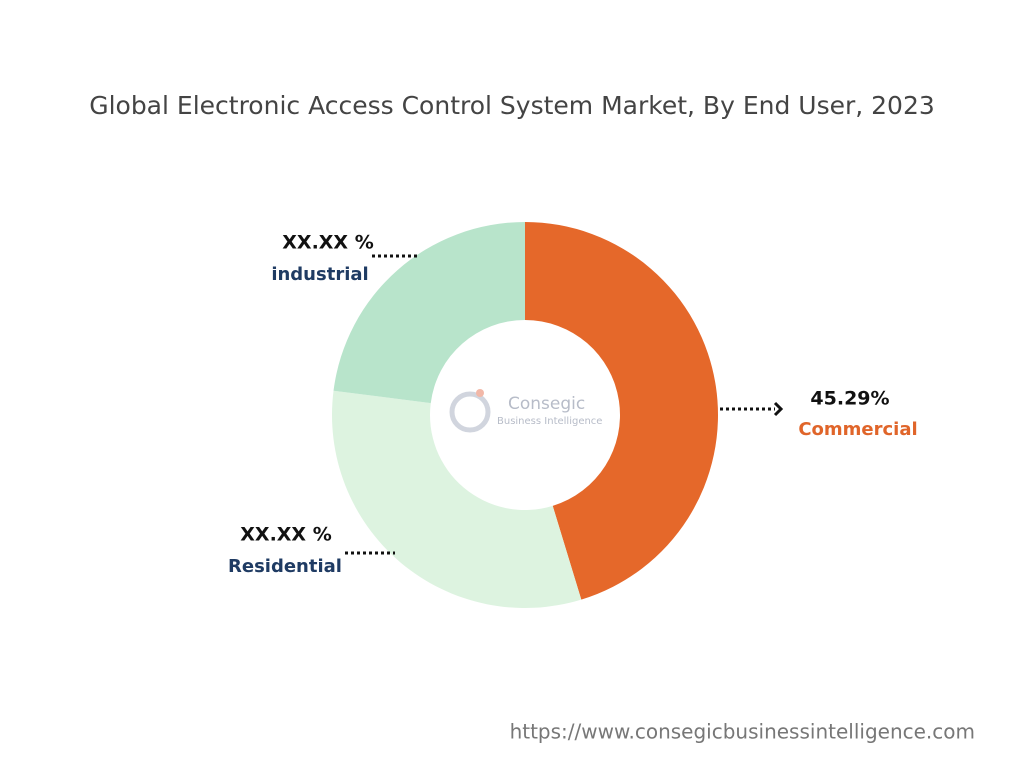 This screenshot has height=768, width=1024. Describe the element at coordinates (285, 566) in the screenshot. I see `category-label: Residential` at that location.